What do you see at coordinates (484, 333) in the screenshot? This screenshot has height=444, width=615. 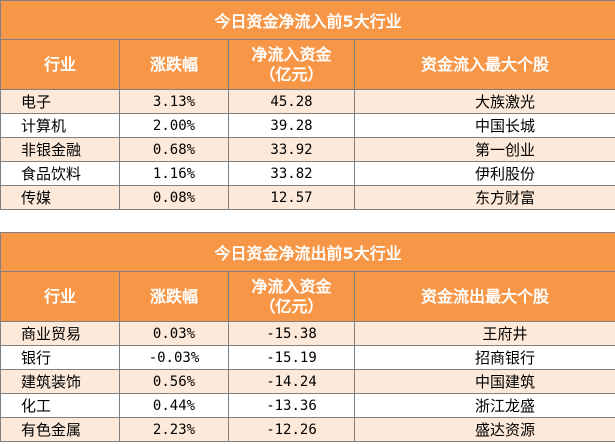 I see `top-stock-cell: 王府井` at bounding box center [484, 333].